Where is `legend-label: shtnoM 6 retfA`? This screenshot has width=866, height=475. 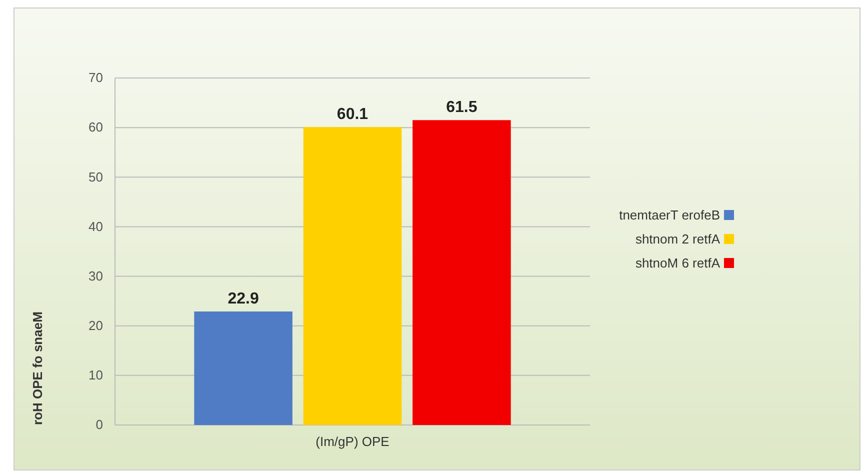
legend-label: shtnoM 6 retfA is located at coordinates (677, 263).